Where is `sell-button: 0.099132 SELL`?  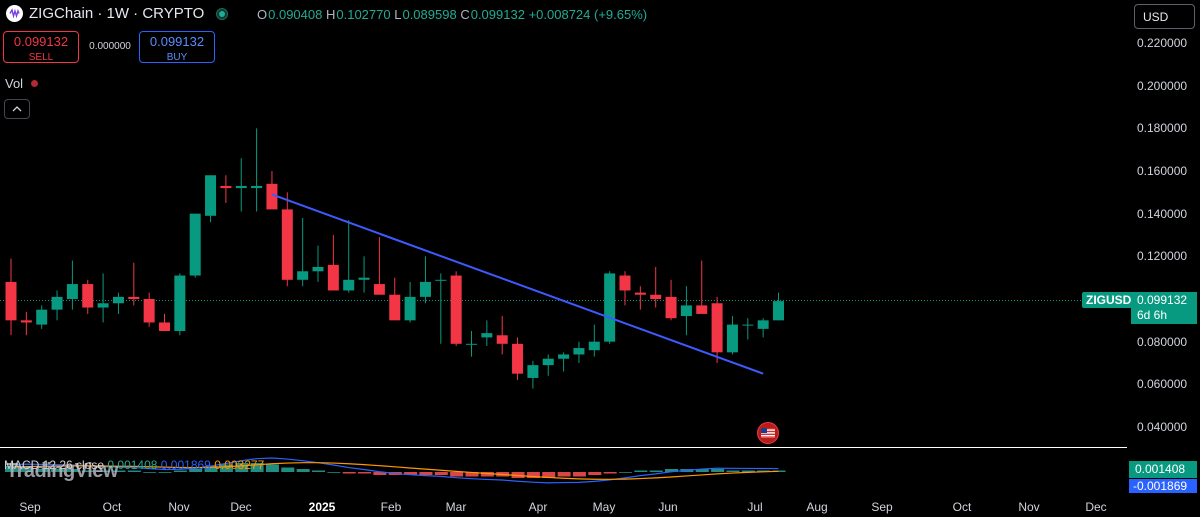 sell-button: 0.099132 SELL is located at coordinates (41, 47).